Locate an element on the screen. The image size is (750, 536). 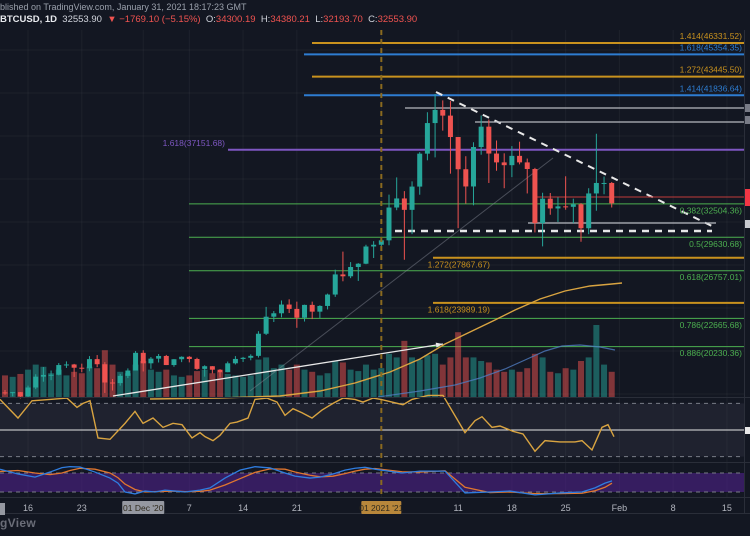
fib-label: 1.618(23989.19) is located at coordinates (459, 309).